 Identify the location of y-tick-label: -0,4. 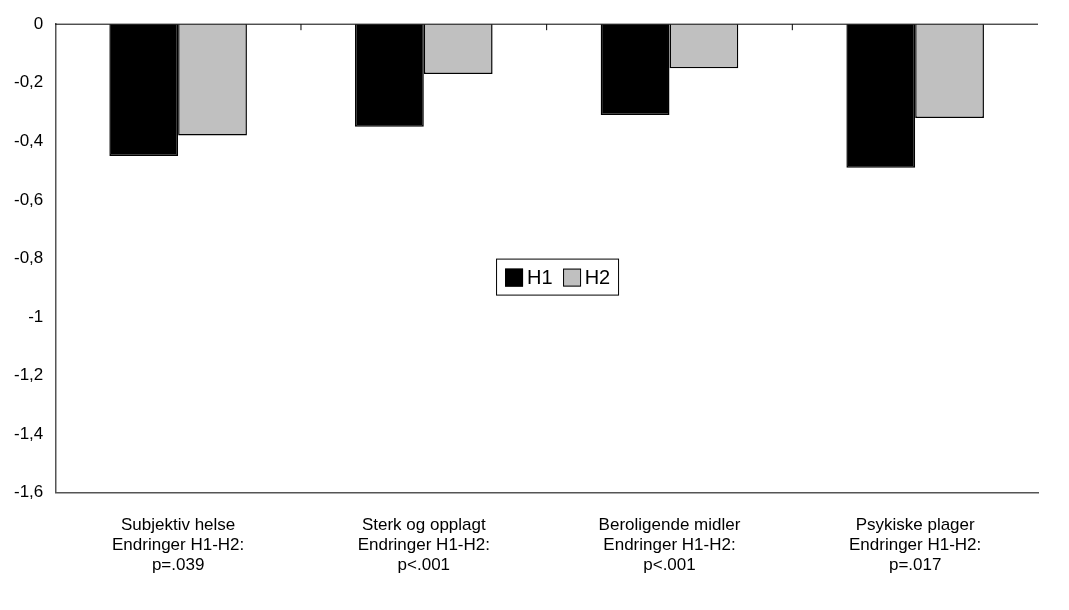
(29, 141).